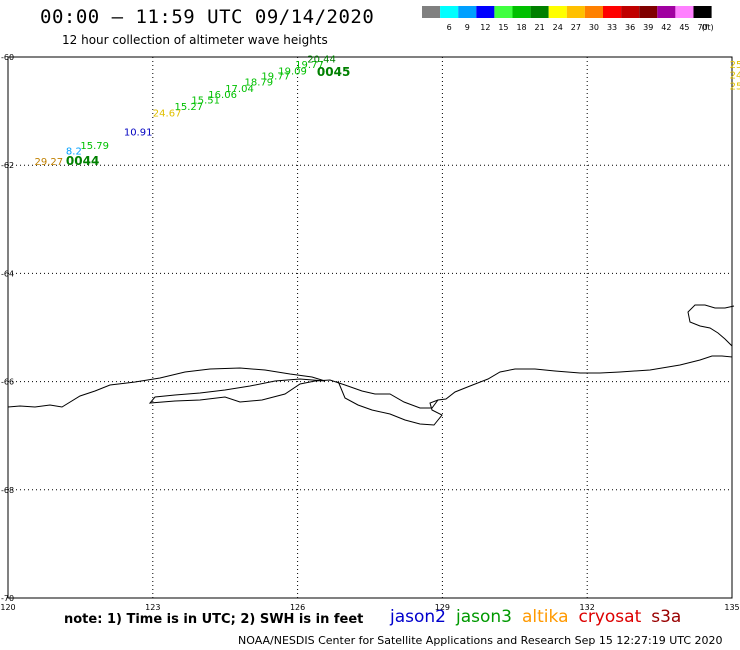 This screenshot has height=650, width=740. I want to click on satellite-name-cryosat: cryosat, so click(610, 617).